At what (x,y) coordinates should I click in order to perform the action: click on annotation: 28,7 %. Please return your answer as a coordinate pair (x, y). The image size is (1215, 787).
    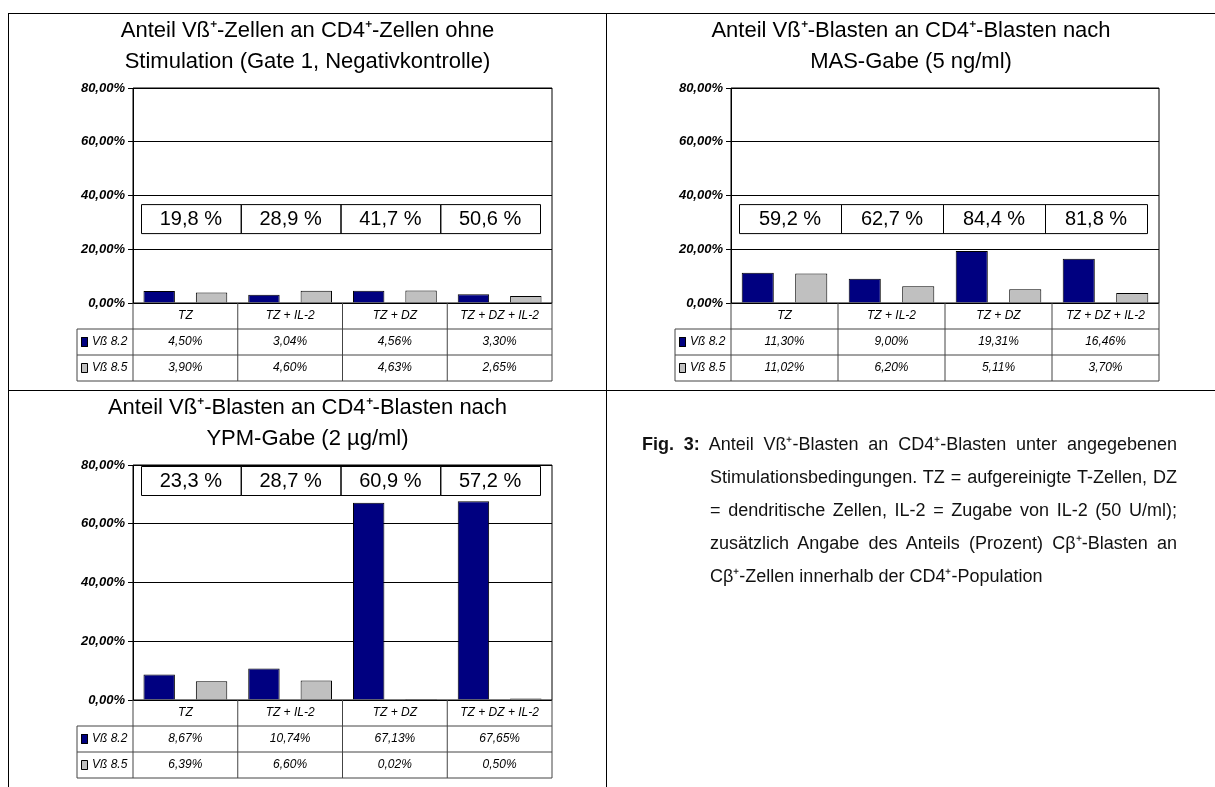
    Looking at the image, I should click on (290, 480).